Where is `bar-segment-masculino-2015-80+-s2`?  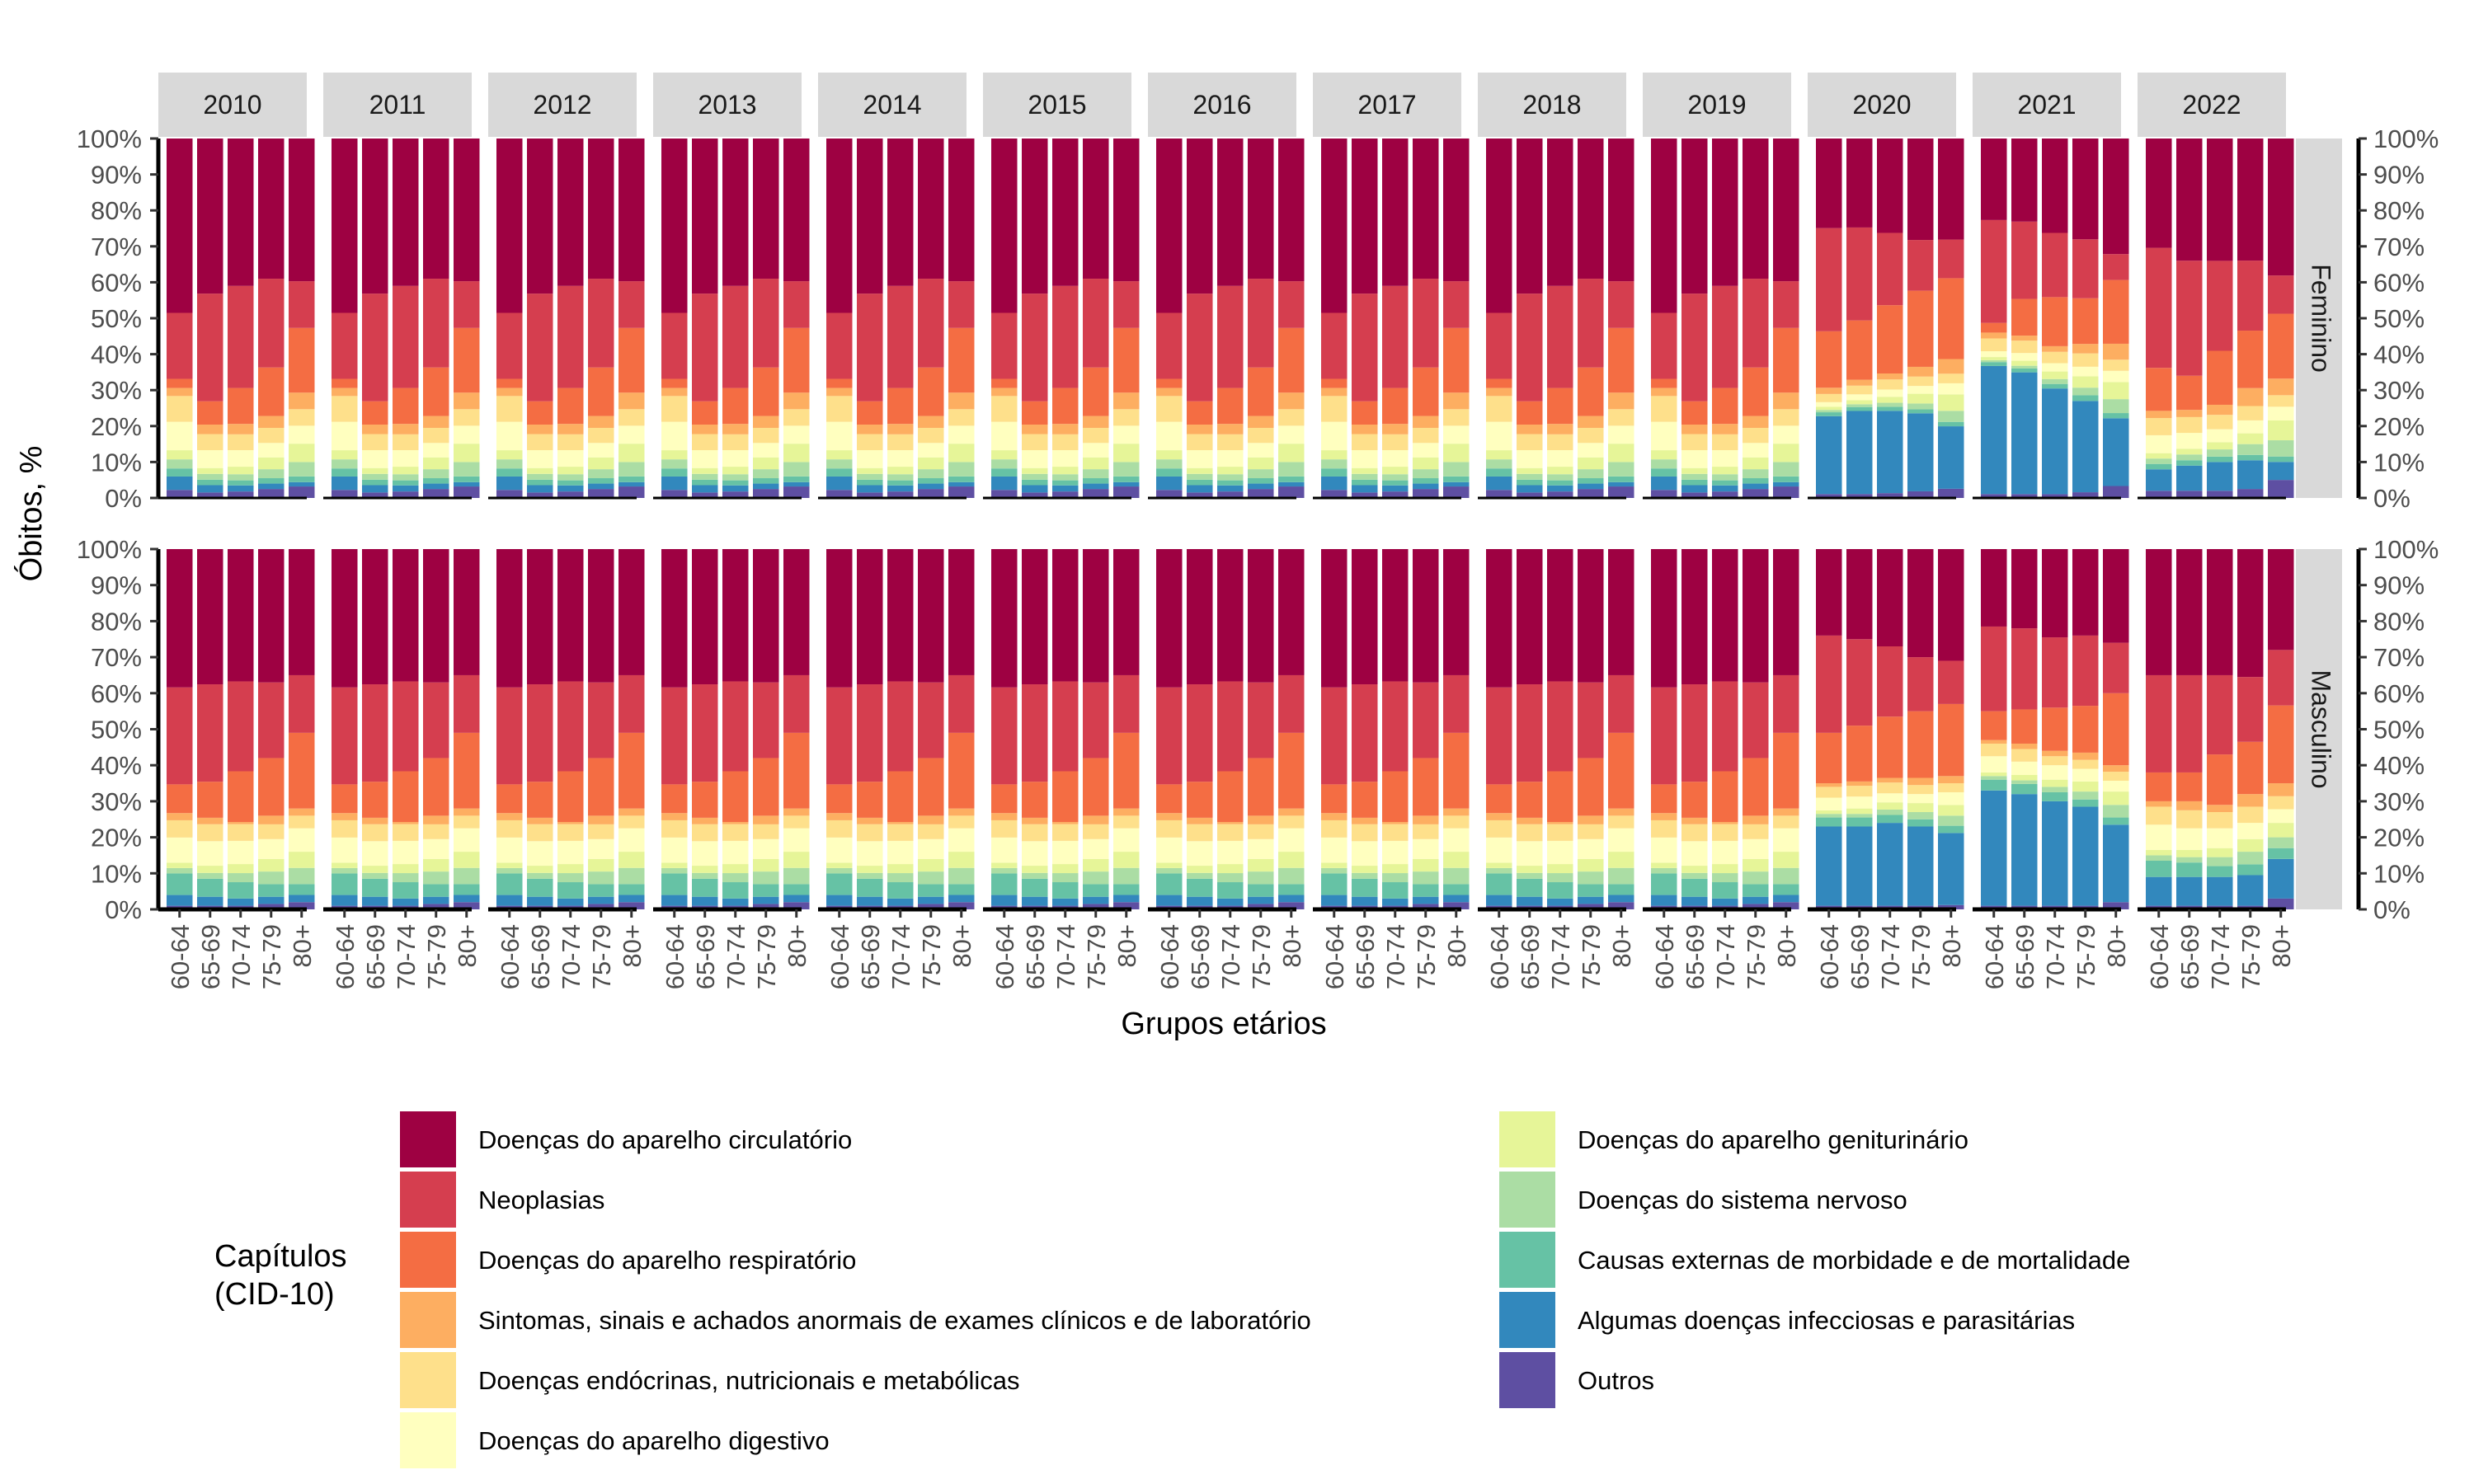
bar-segment-masculino-2015-80+-s2 is located at coordinates (1126, 889).